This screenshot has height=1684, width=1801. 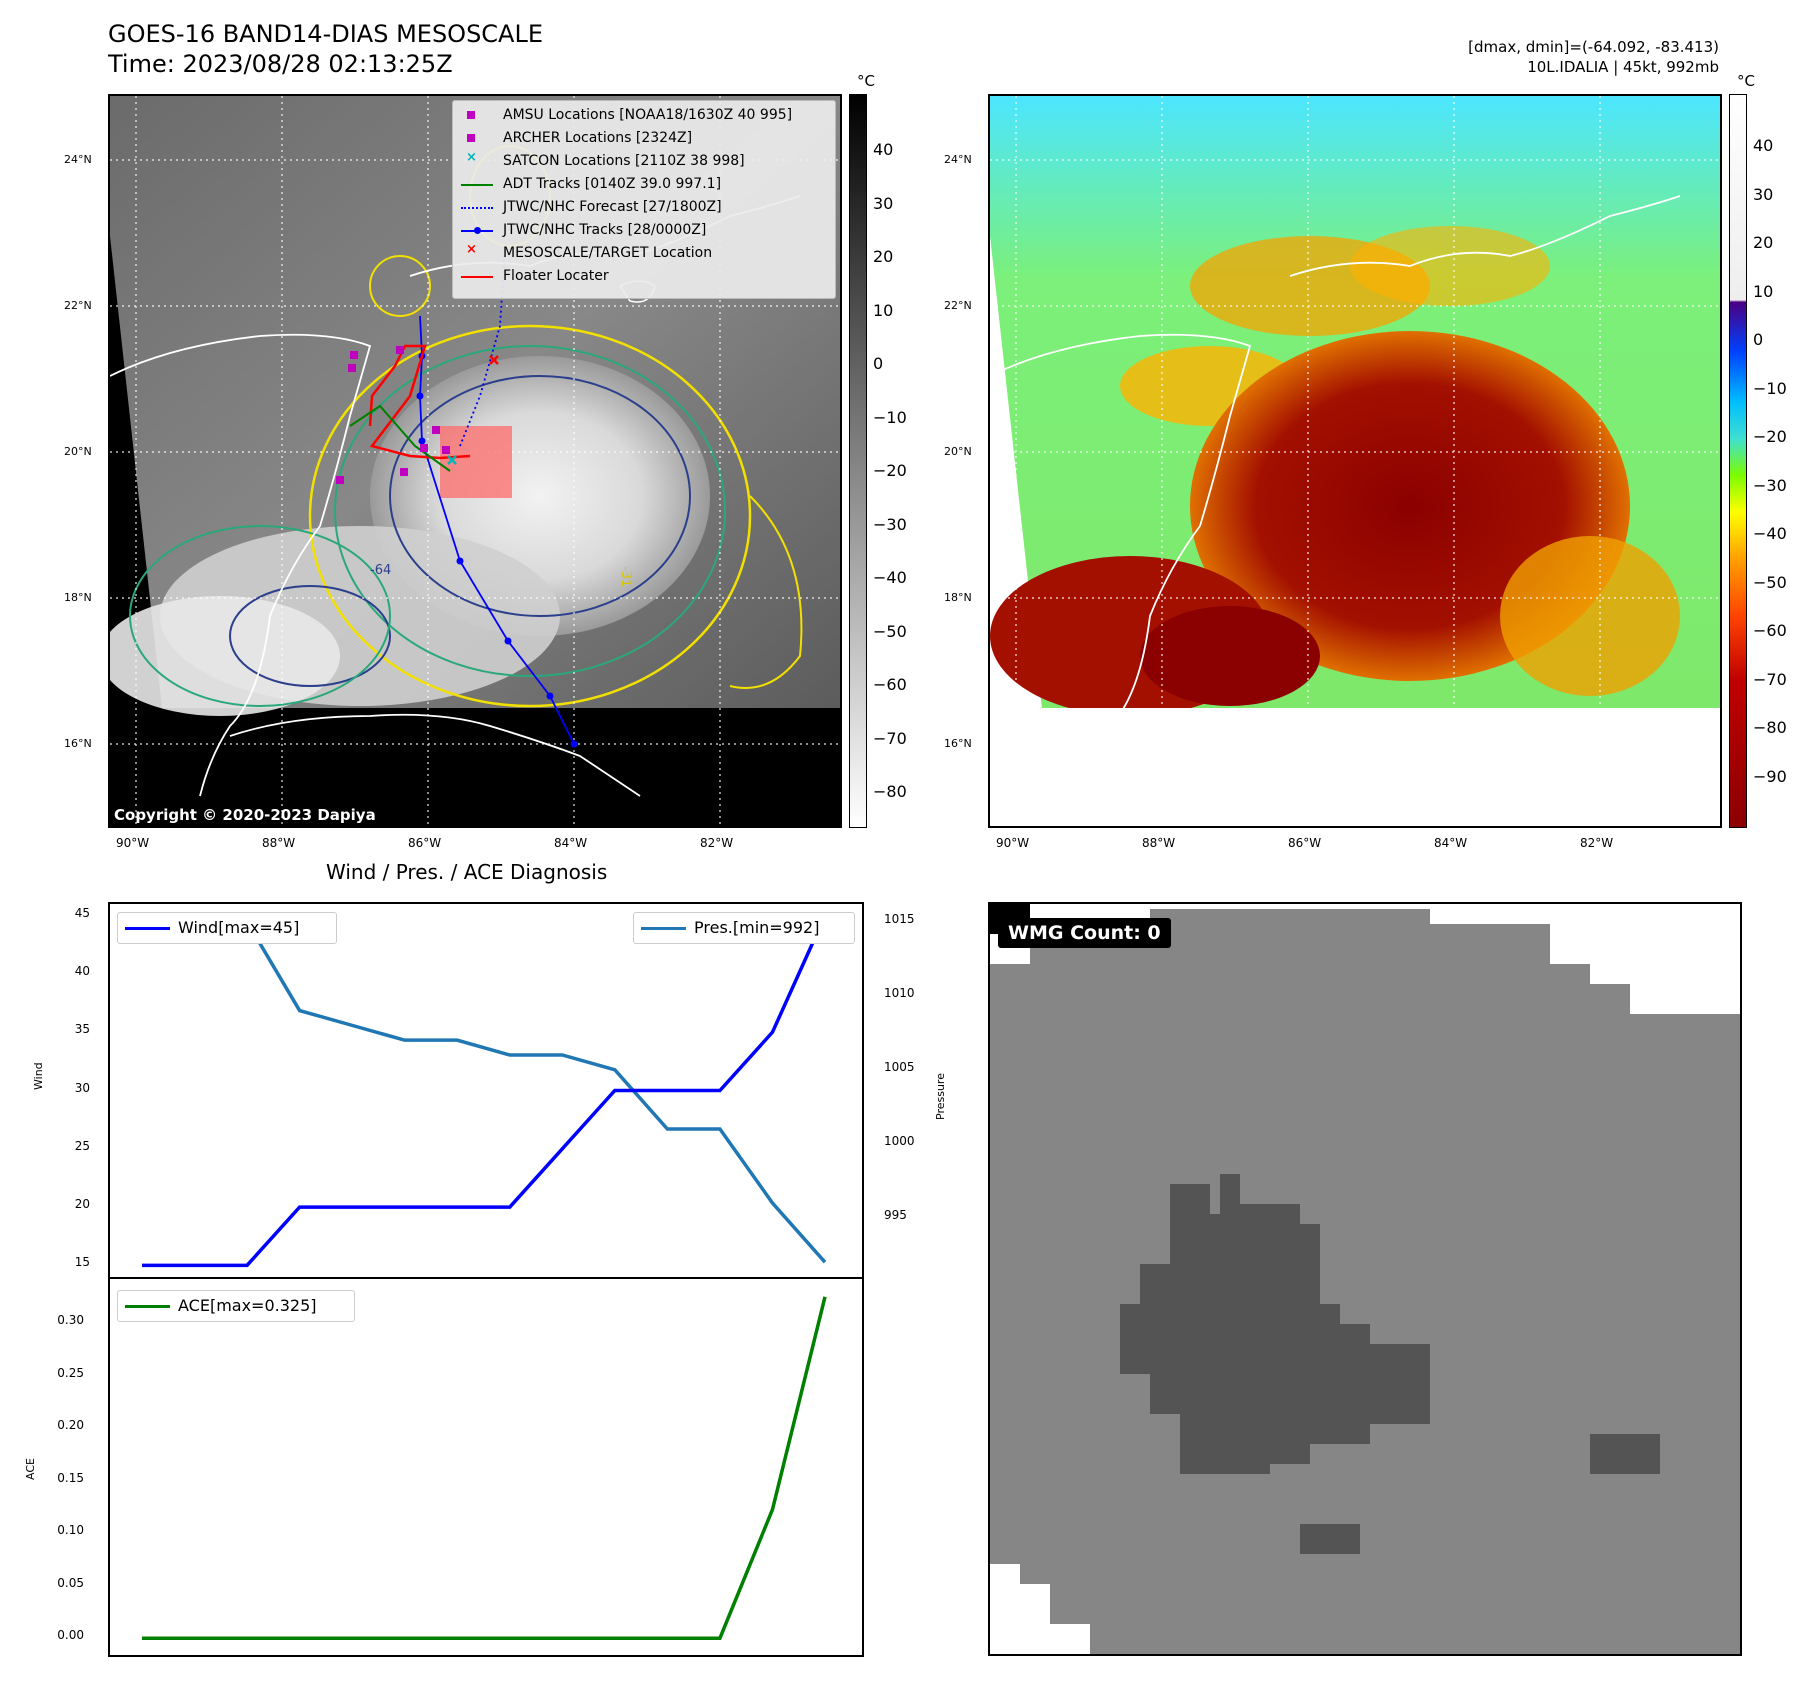 I want to click on jtwc-track, so click(x=497, y=530).